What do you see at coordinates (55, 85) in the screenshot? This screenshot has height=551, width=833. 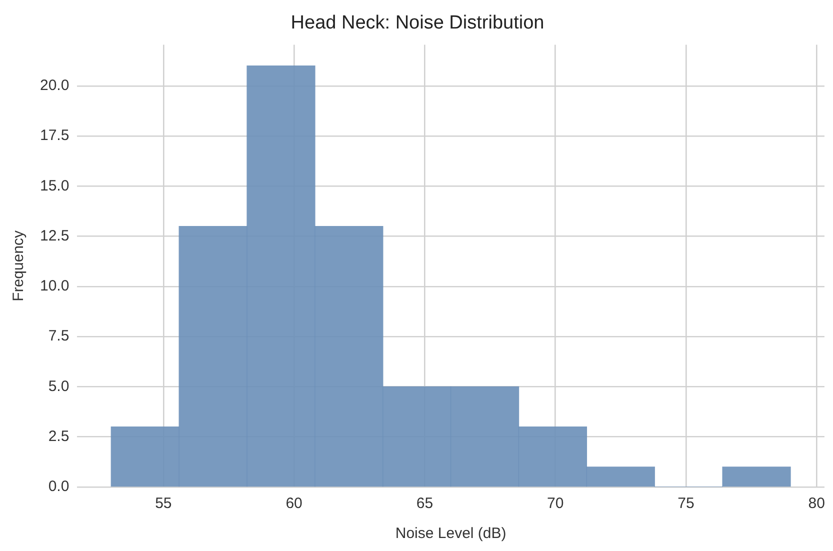 I see `y-tick-label: 20.0` at bounding box center [55, 85].